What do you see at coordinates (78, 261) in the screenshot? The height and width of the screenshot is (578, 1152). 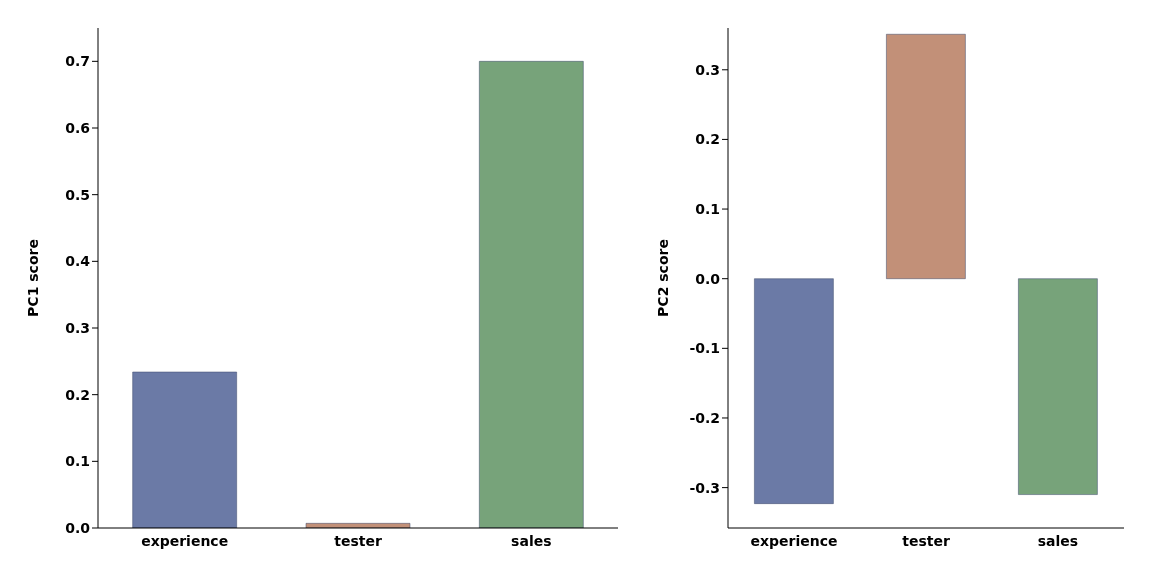 I see `y-tick-label: 0.4` at bounding box center [78, 261].